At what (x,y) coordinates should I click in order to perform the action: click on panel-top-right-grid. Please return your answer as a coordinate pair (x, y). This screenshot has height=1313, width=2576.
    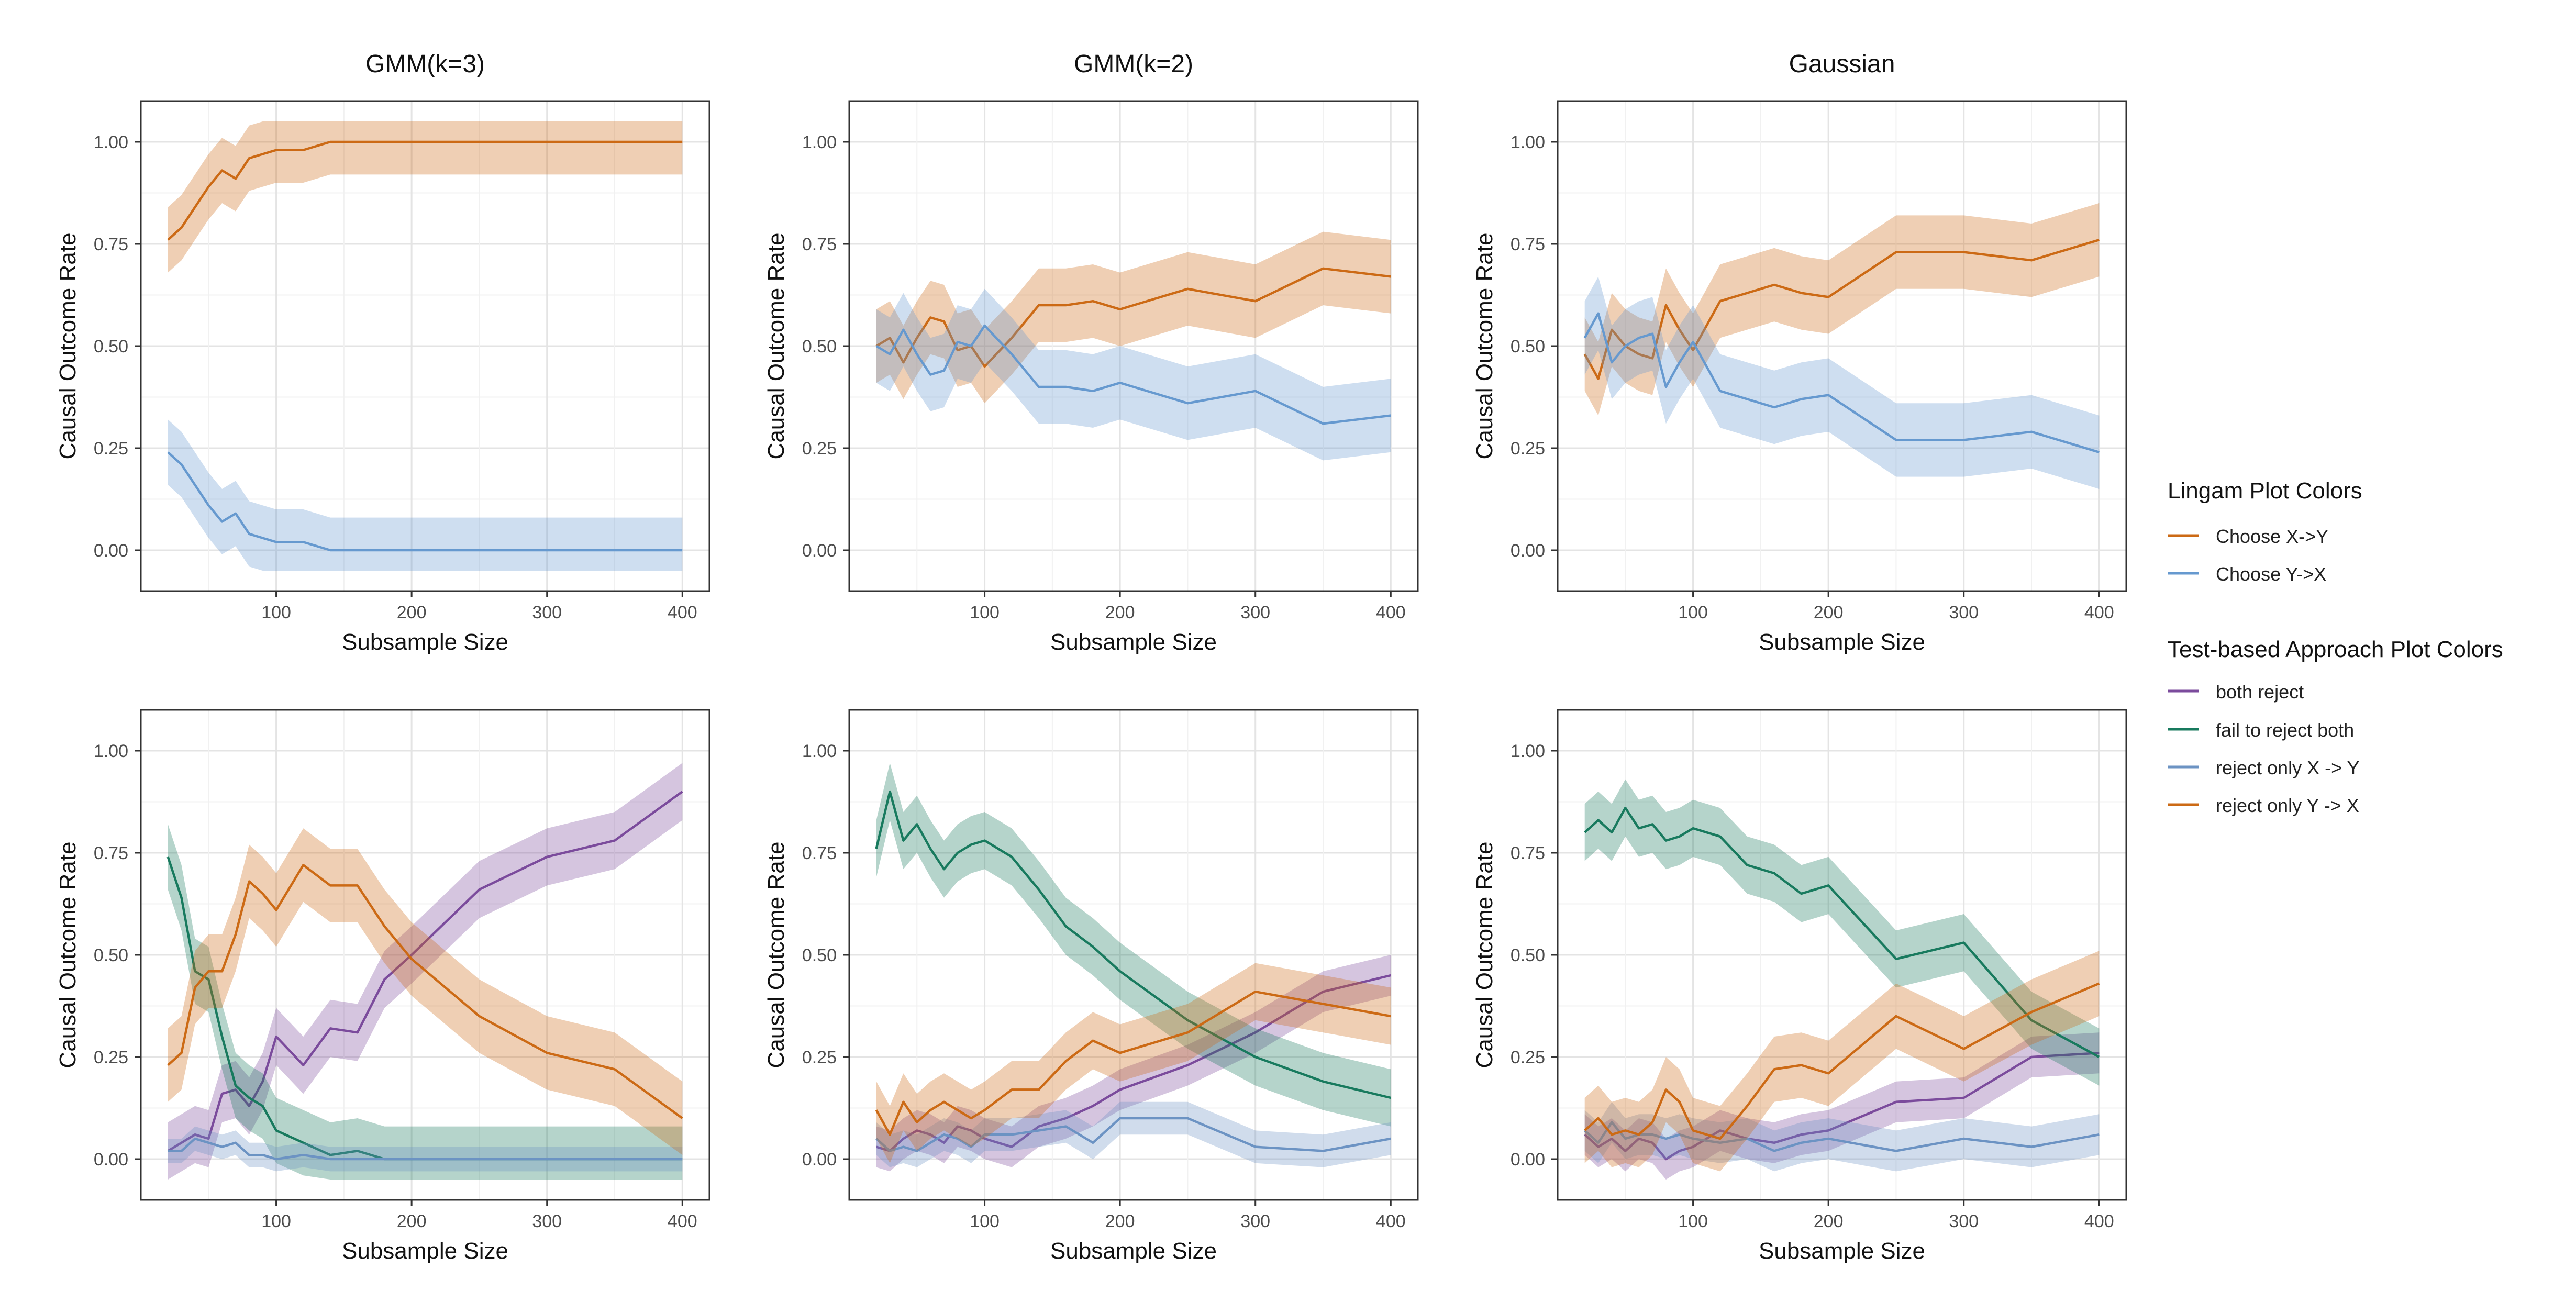
    Looking at the image, I should click on (1842, 346).